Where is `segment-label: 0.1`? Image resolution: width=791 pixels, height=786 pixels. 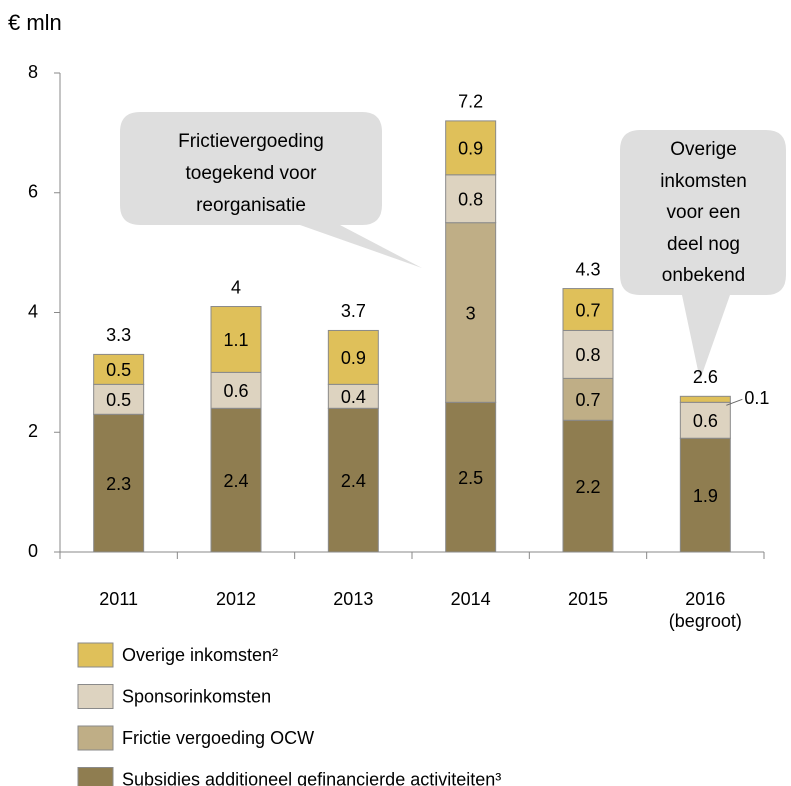 segment-label: 0.1 is located at coordinates (756, 398).